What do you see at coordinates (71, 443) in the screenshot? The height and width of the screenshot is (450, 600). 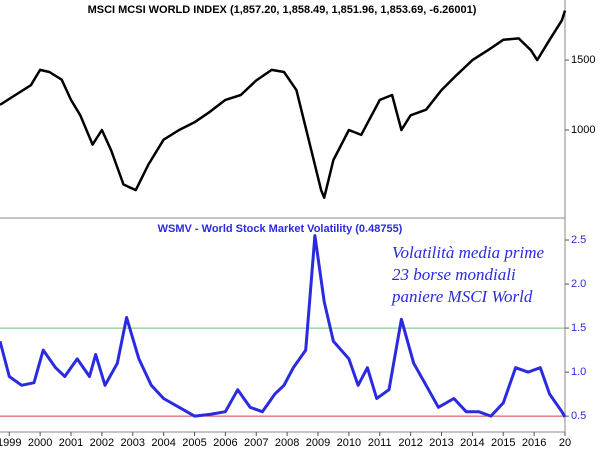 I see `x-tick-label: 2001` at bounding box center [71, 443].